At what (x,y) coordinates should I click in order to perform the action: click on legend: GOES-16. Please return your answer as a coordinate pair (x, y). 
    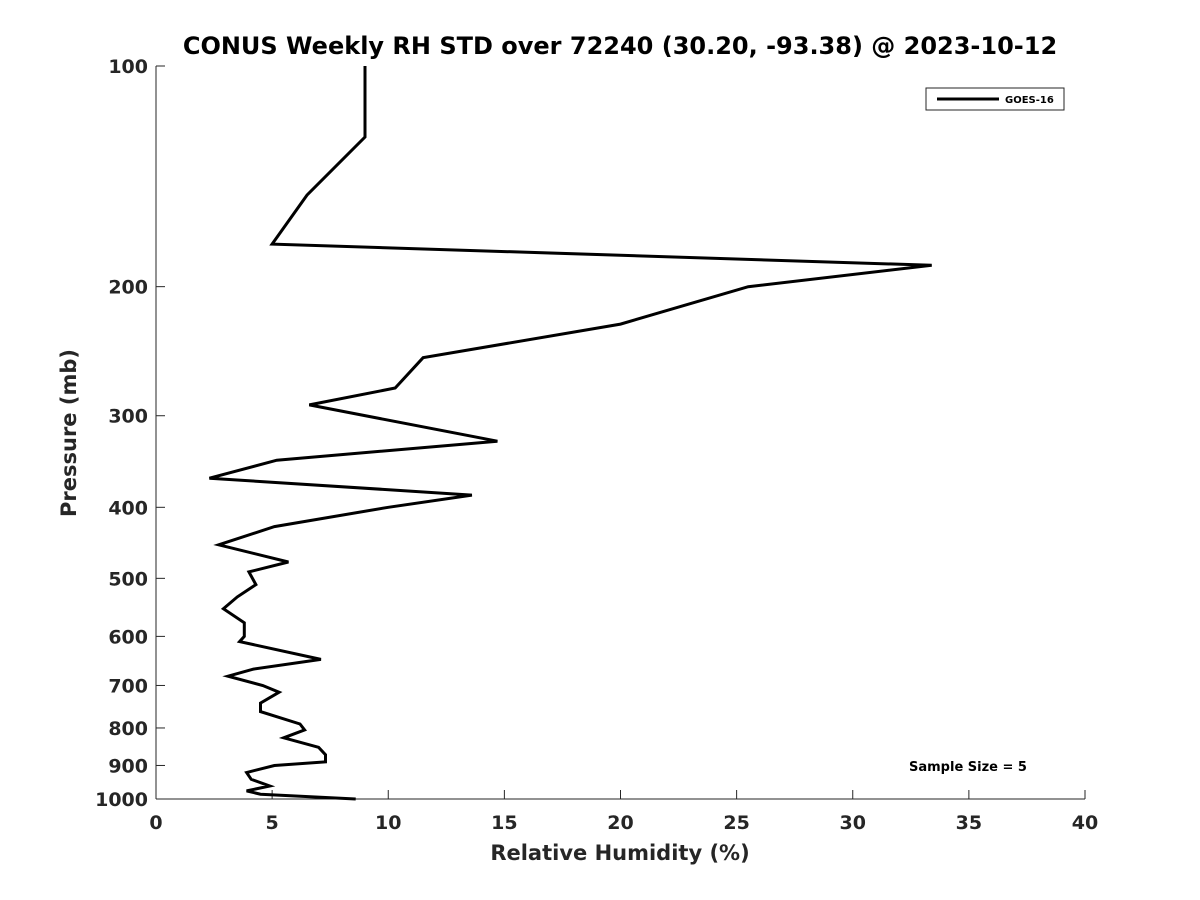
    Looking at the image, I should click on (995, 99).